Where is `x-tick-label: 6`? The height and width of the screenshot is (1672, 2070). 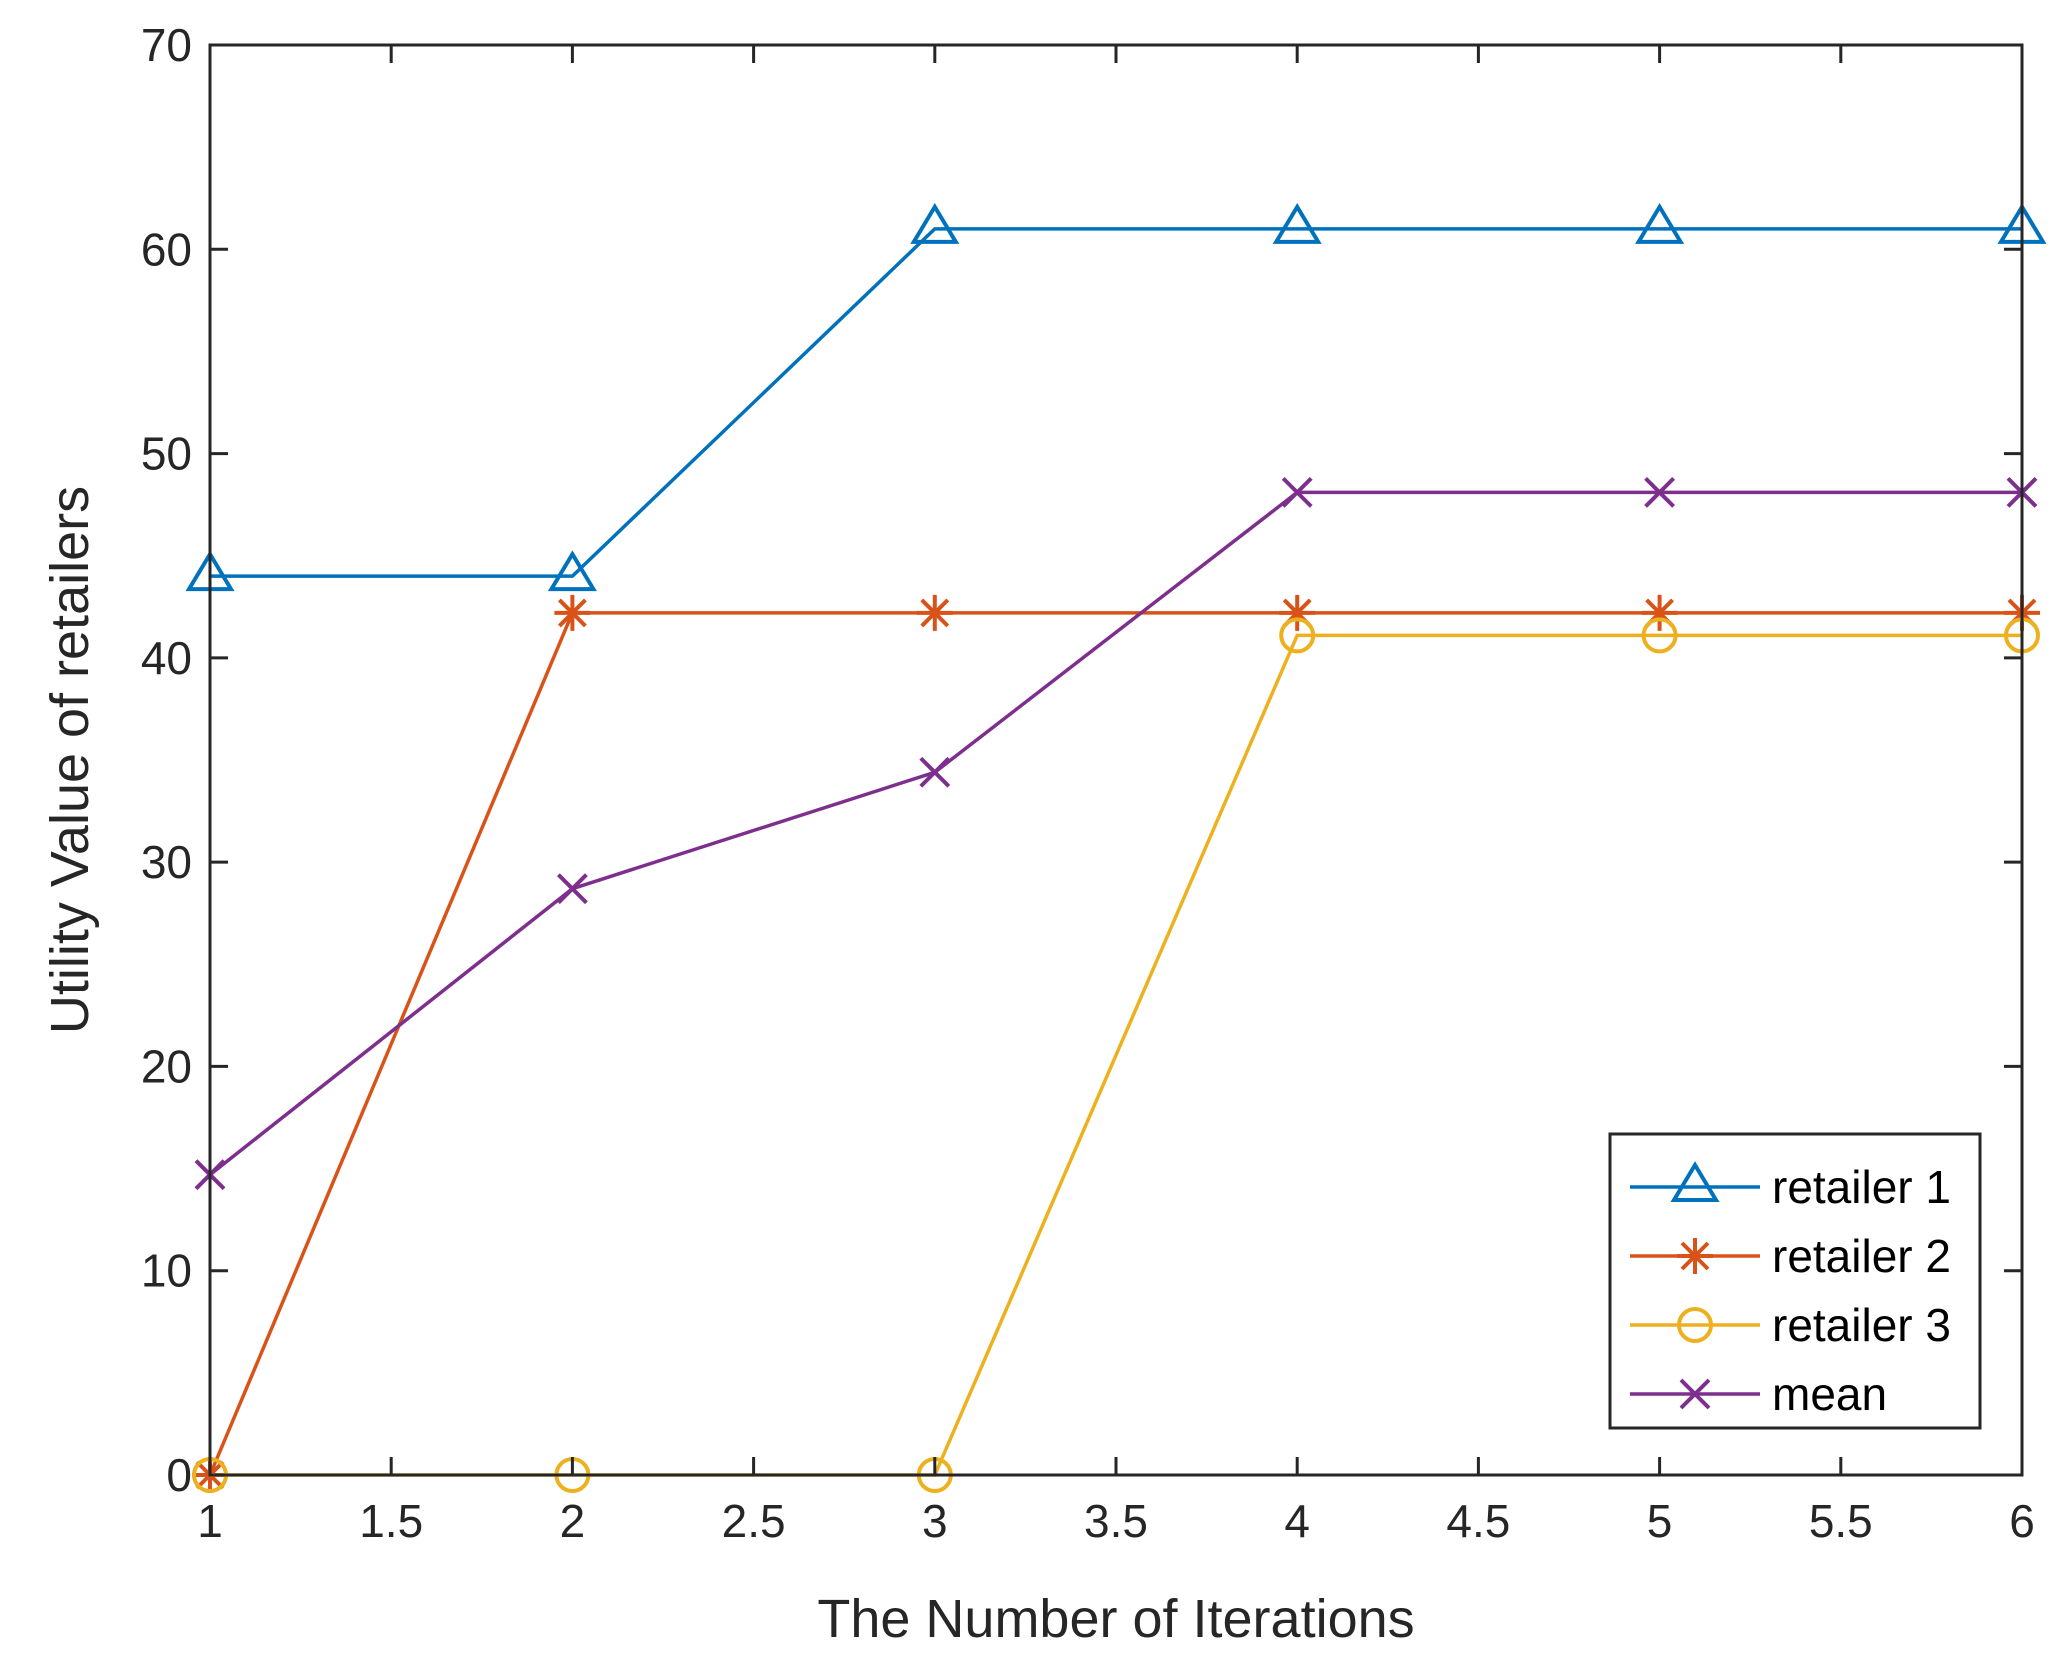
x-tick-label: 6 is located at coordinates (2022, 1521).